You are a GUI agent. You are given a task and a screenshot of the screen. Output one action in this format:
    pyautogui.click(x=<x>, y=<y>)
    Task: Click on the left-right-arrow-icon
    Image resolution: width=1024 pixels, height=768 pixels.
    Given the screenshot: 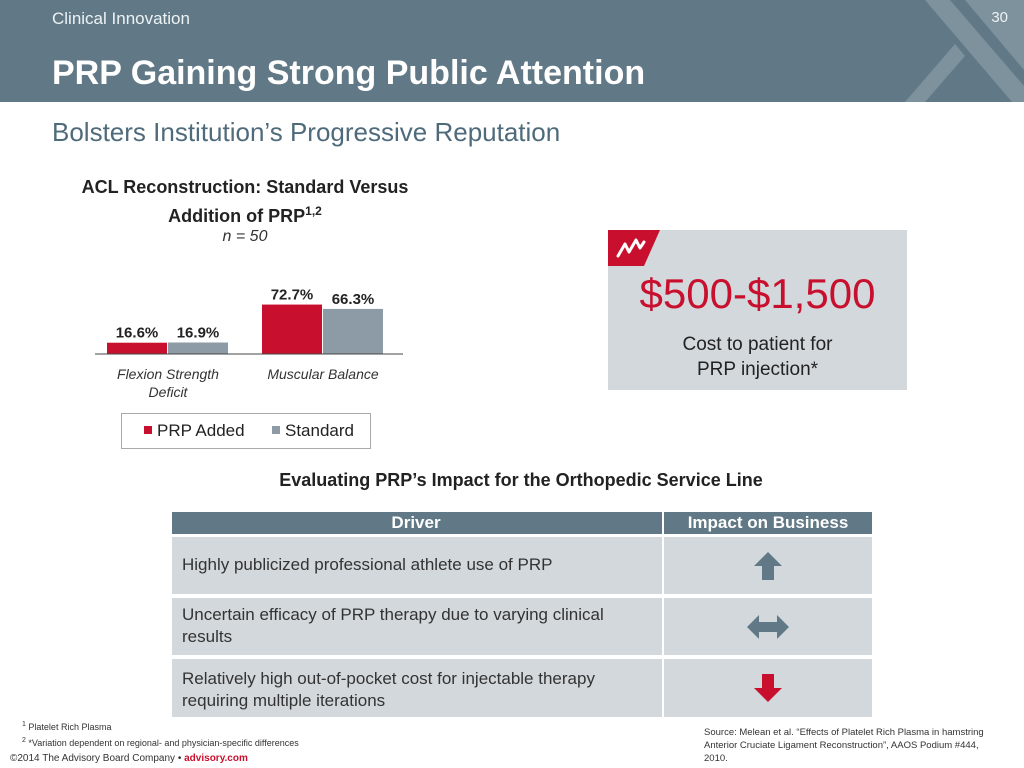 What is the action you would take?
    pyautogui.click(x=768, y=626)
    